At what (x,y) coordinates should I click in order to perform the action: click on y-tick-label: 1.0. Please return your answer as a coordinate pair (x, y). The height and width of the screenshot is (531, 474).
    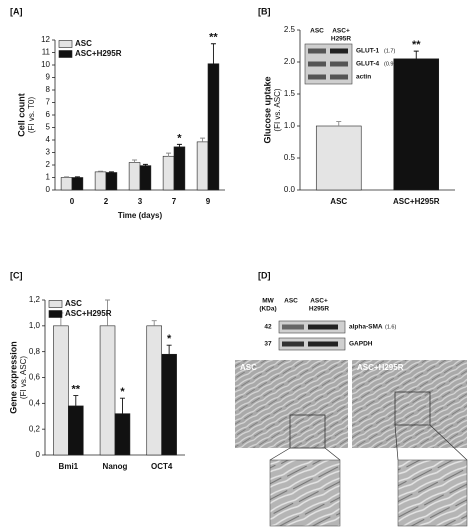
    Looking at the image, I should click on (290, 125).